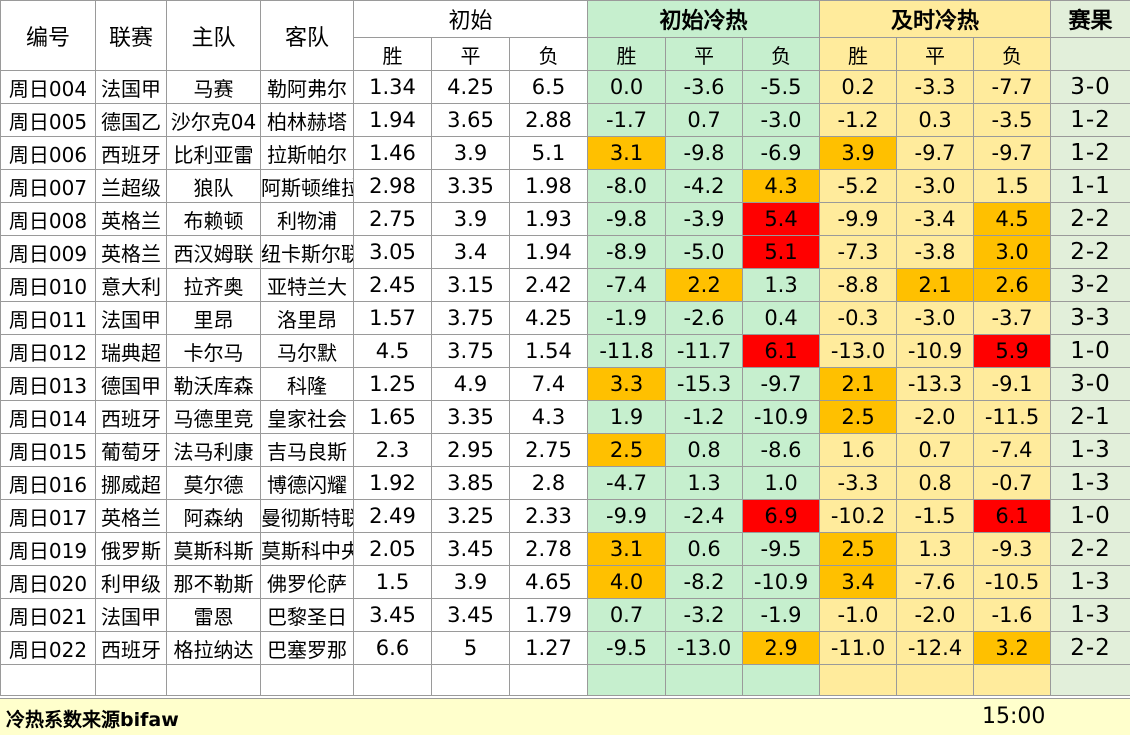 The height and width of the screenshot is (735, 1130). Describe the element at coordinates (307, 549) in the screenshot. I see `away-team-cell: 莫斯科中央` at that location.